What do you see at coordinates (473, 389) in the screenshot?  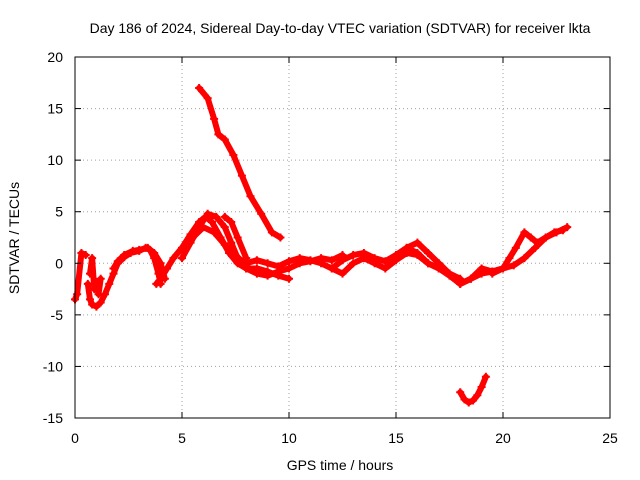 I see `series-pass-n` at bounding box center [473, 389].